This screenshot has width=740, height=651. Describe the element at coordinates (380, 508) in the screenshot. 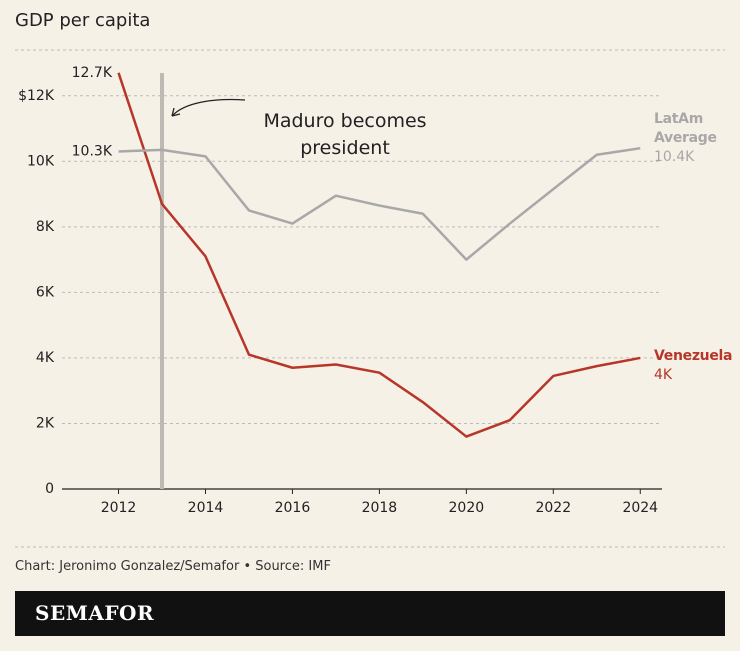

I see `x-tick-label: 2018` at that location.